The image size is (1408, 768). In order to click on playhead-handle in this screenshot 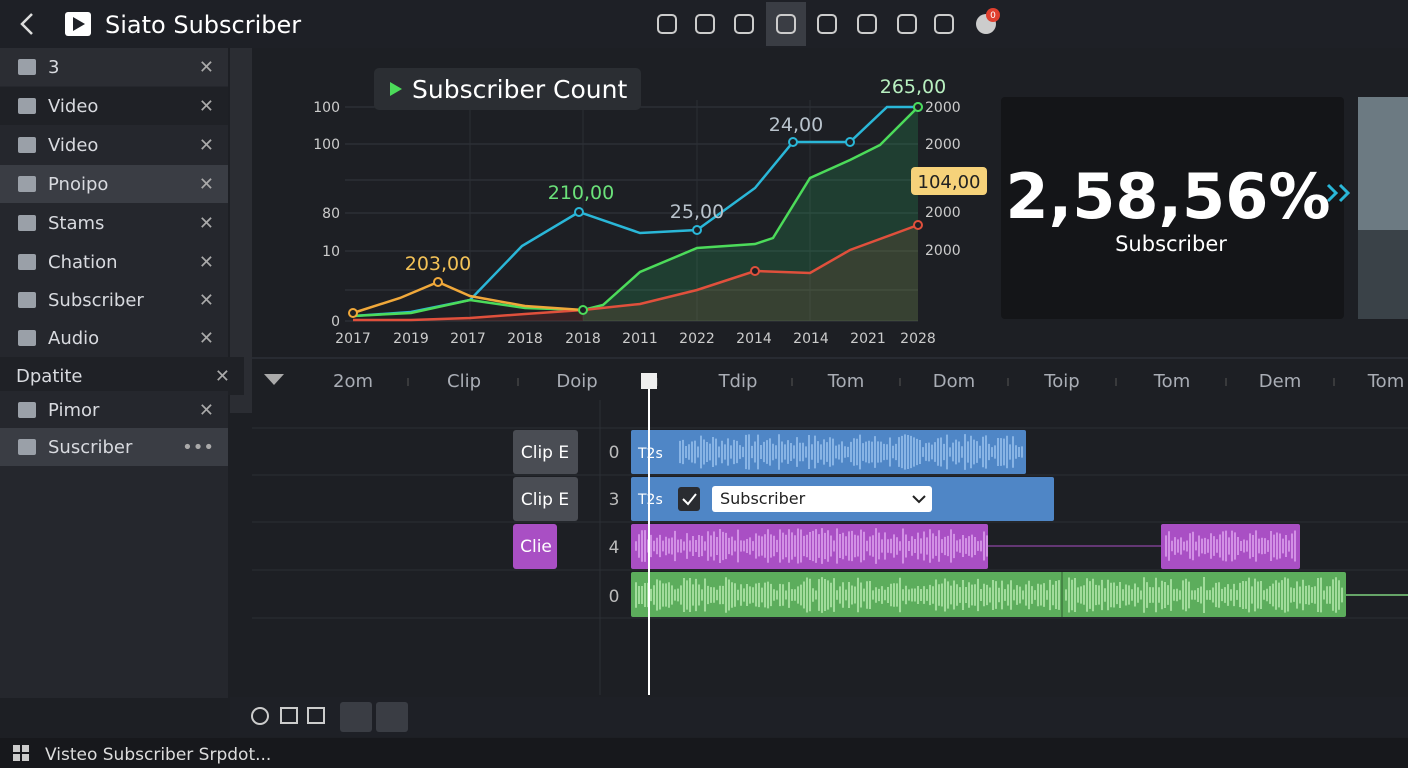, I will do `click(649, 381)`.